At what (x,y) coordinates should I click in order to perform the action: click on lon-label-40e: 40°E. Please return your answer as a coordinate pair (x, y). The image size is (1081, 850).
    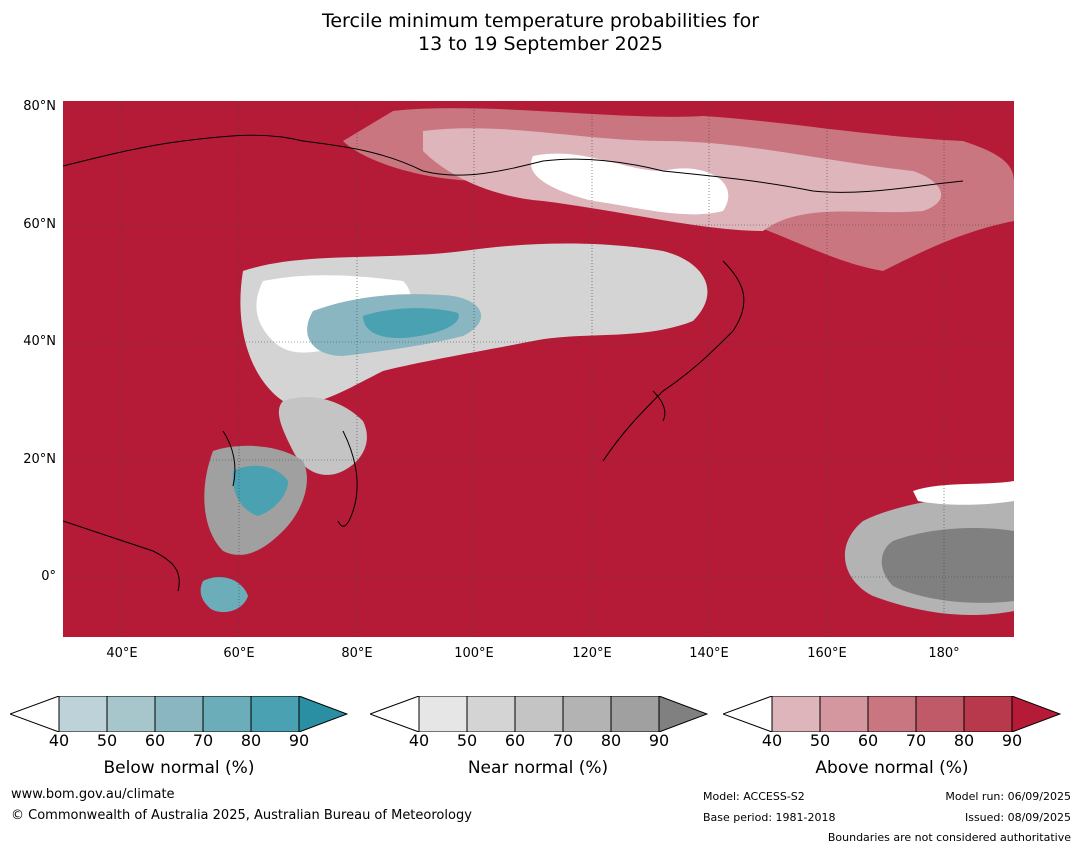
    Looking at the image, I should click on (122, 653).